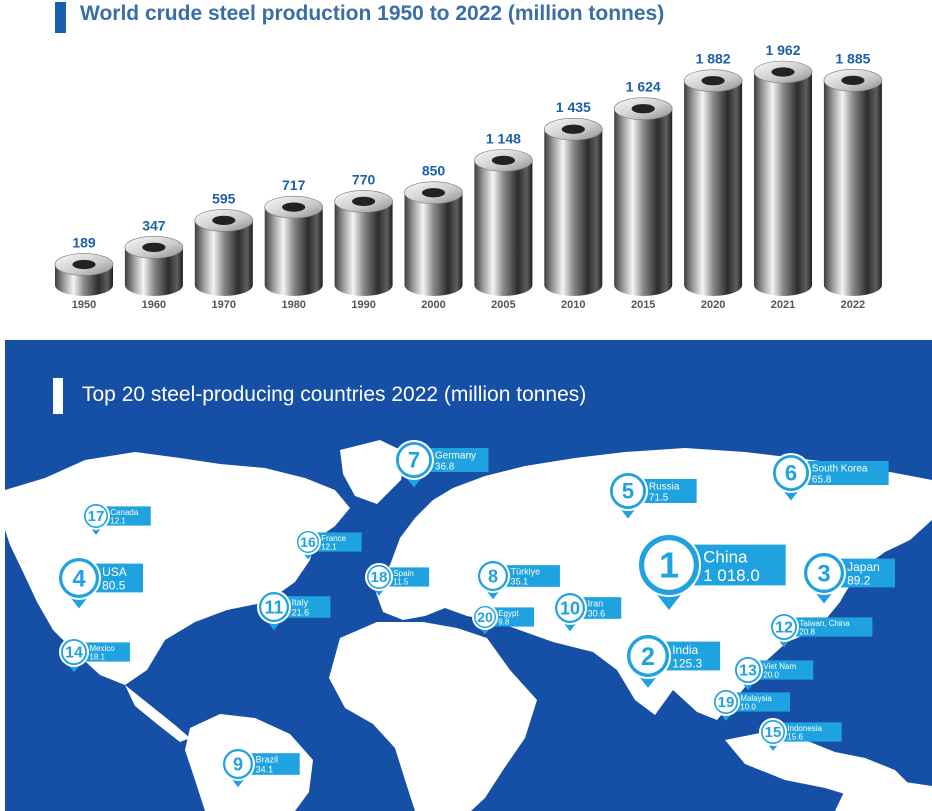  What do you see at coordinates (773, 732) in the screenshot?
I see `rank-label: 15` at bounding box center [773, 732].